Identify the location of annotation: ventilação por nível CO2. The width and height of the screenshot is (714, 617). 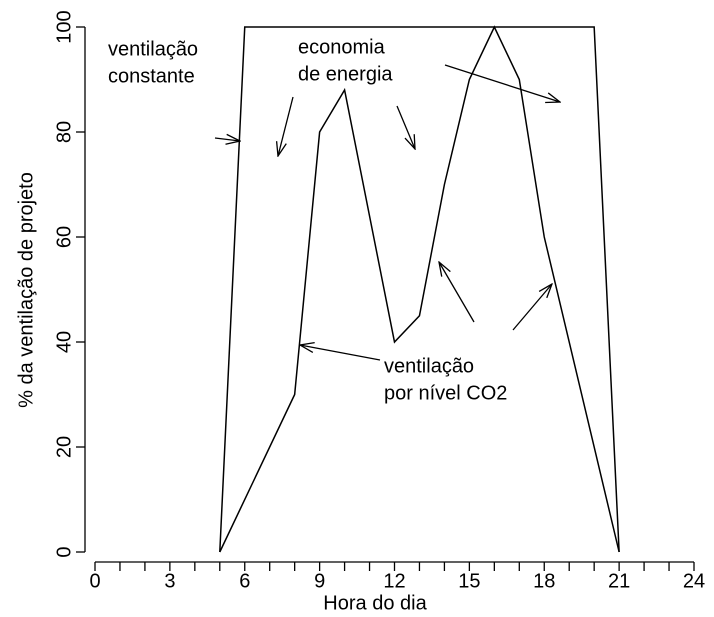
(445, 379).